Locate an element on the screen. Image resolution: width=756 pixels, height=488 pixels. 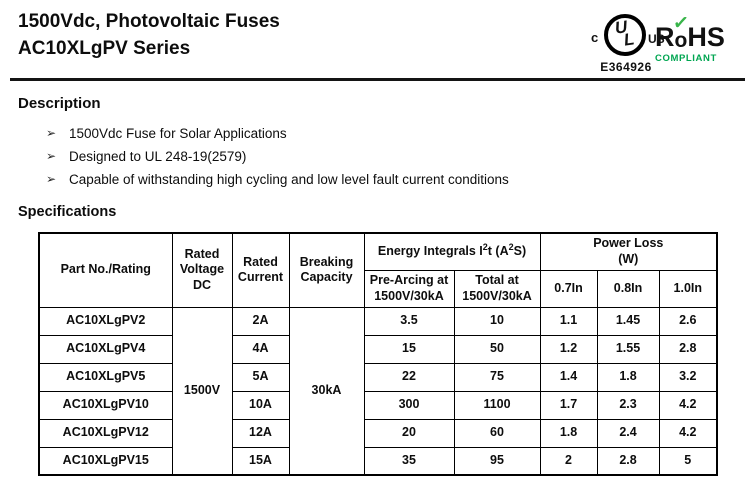
col-header-total: Total at 1500V/30kA is located at coordinates (497, 288).